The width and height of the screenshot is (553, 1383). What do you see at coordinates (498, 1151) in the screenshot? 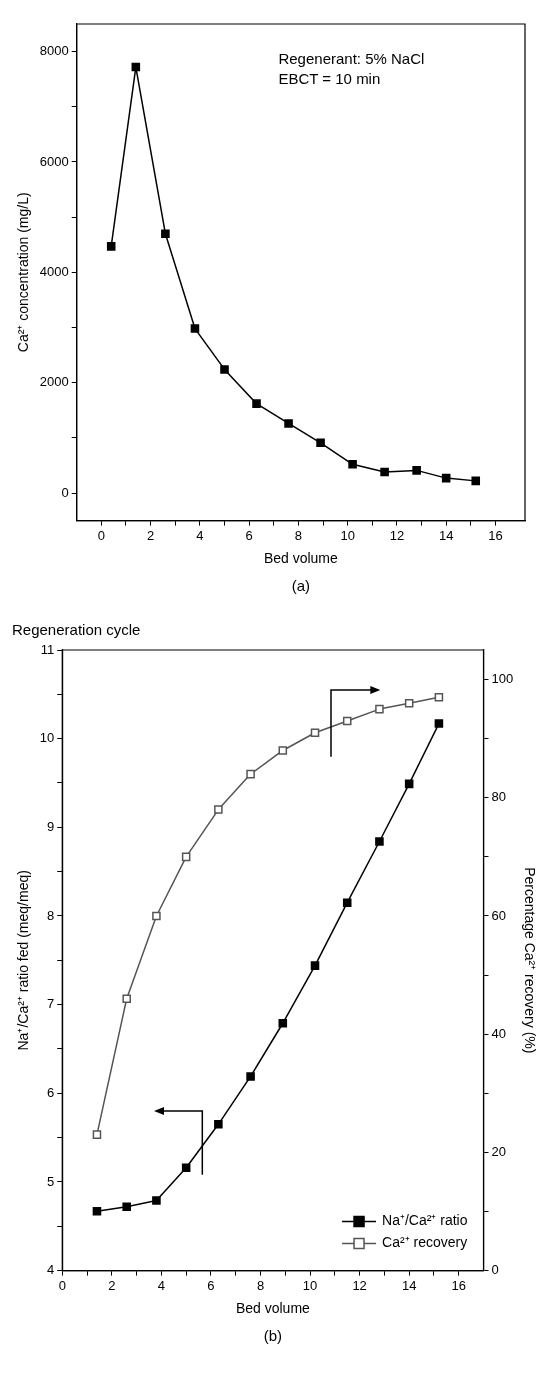
I see `y2-tick-label: 20` at bounding box center [498, 1151].